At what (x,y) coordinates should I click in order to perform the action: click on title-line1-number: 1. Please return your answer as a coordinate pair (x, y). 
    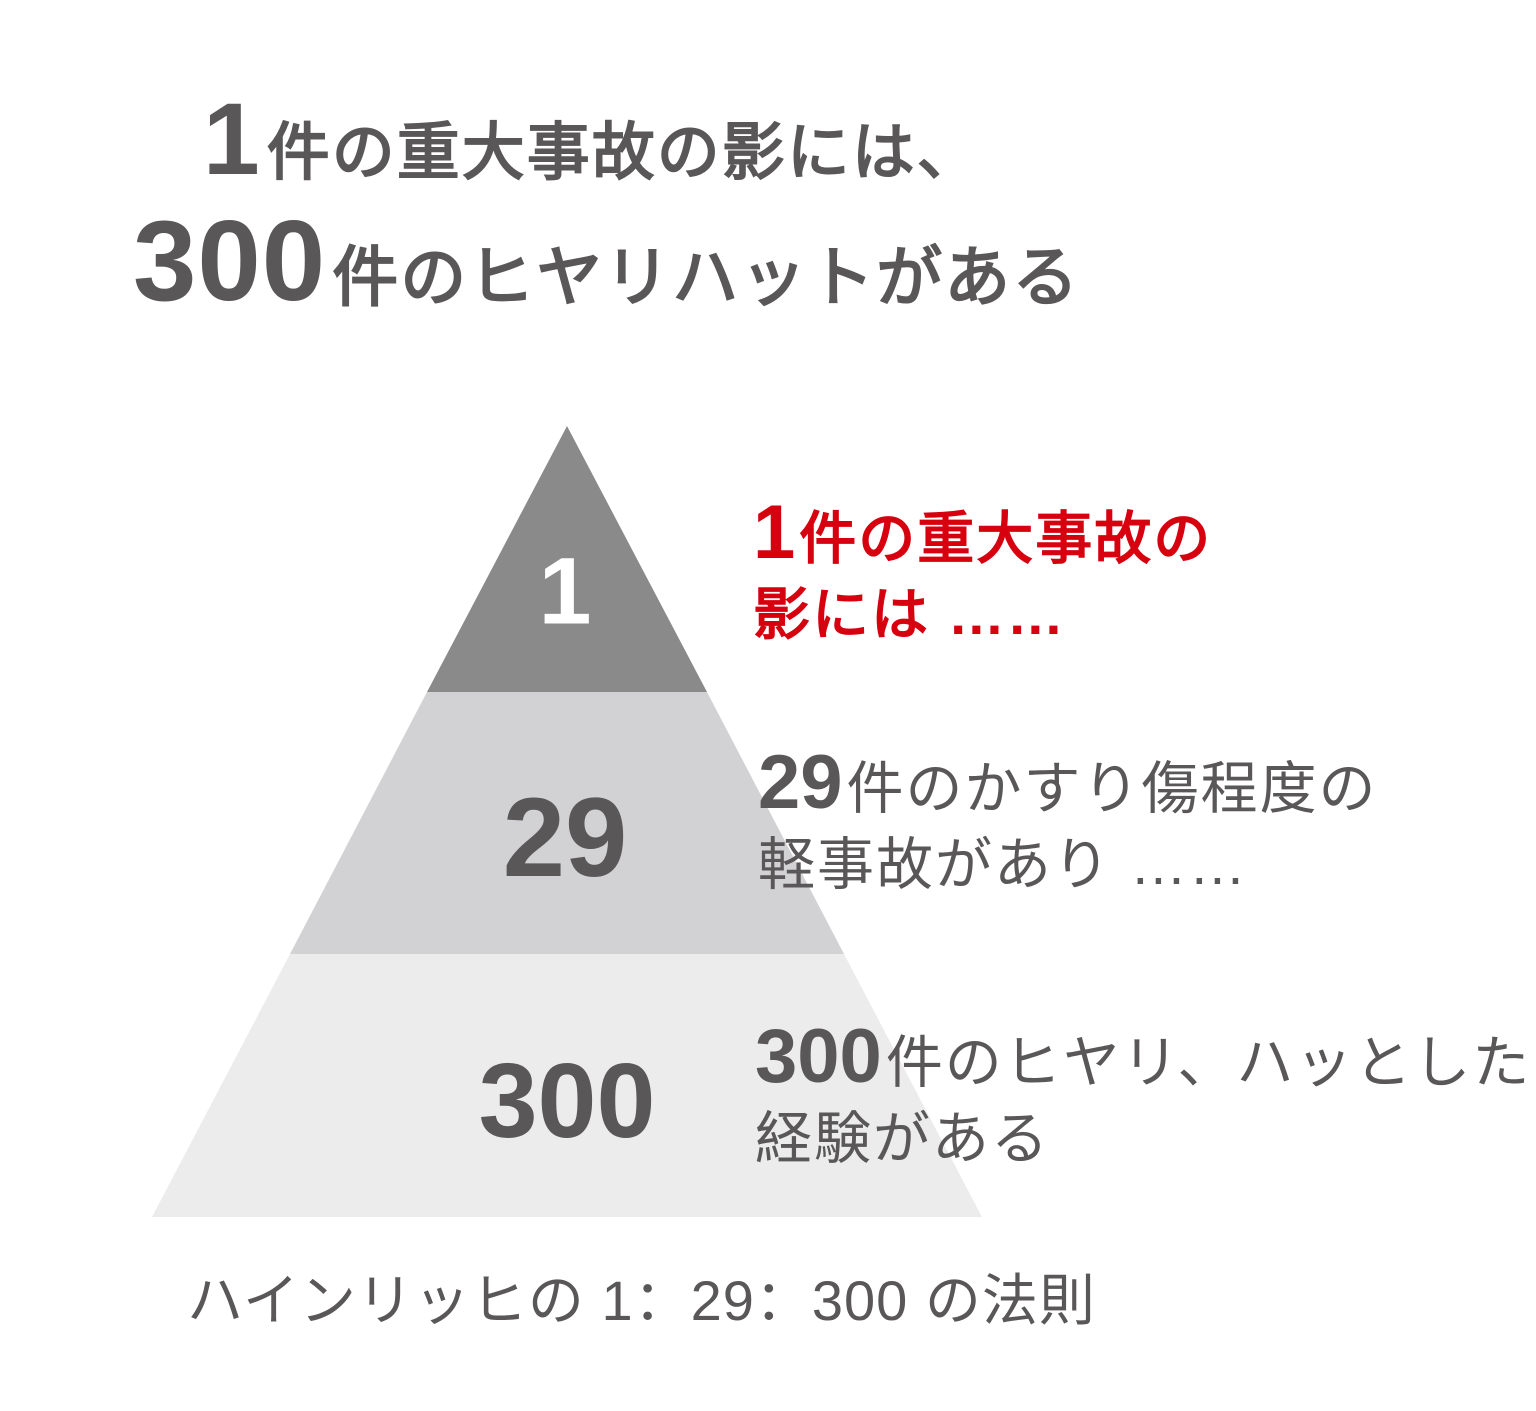
    Looking at the image, I should click on (232, 139).